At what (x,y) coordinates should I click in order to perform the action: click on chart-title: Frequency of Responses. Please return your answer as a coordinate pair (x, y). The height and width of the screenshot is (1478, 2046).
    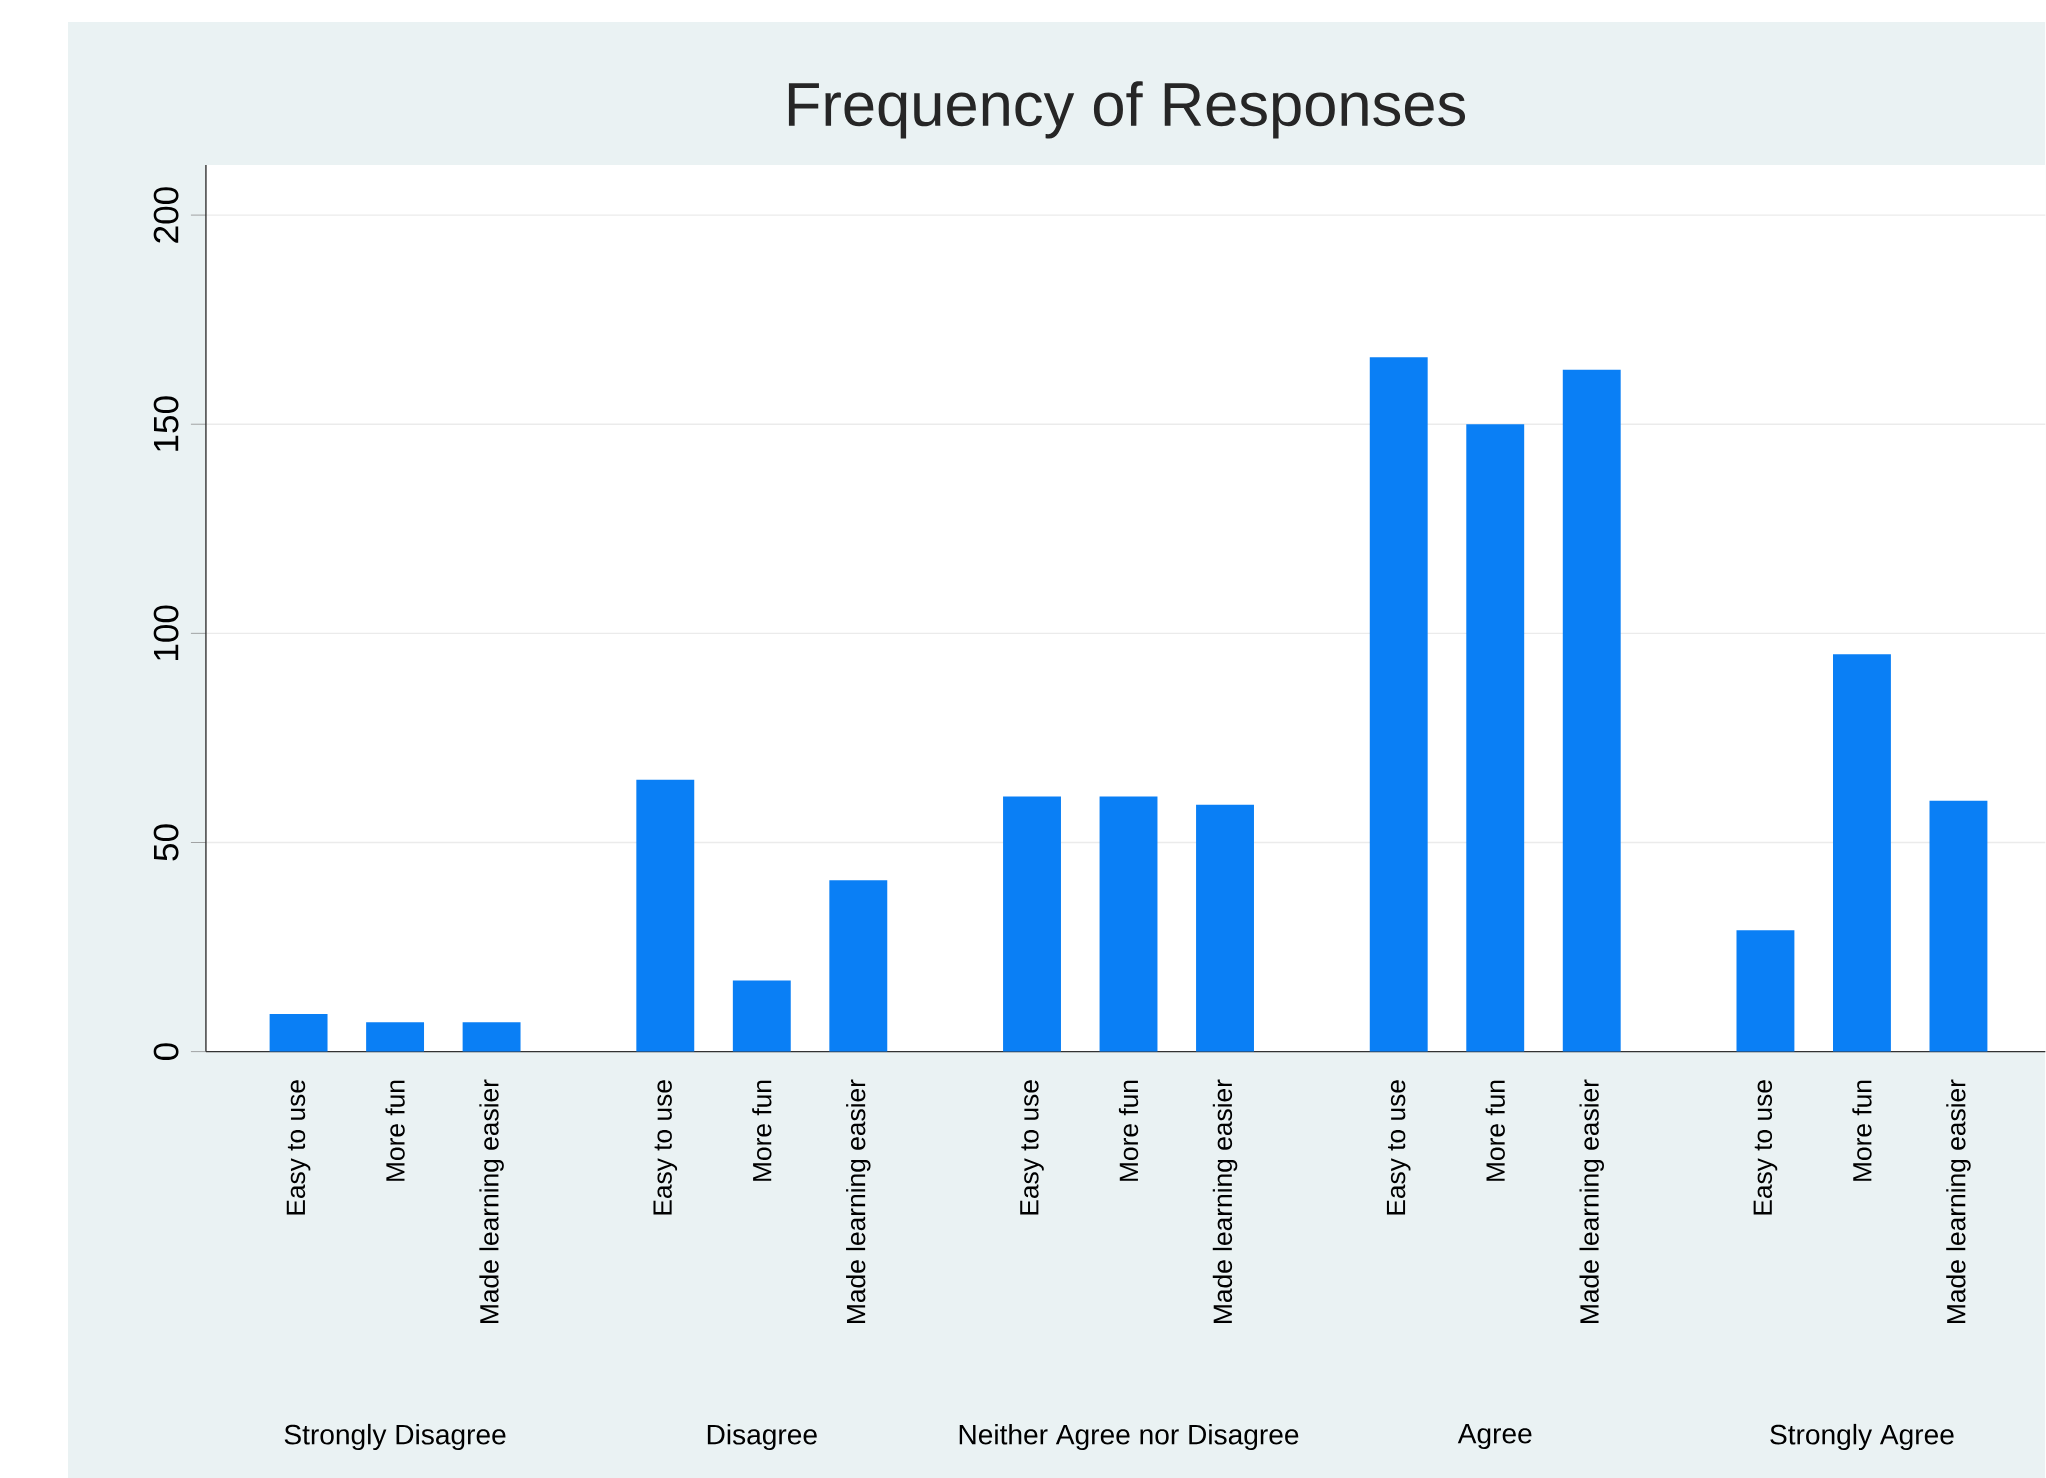
    Looking at the image, I should click on (1127, 109).